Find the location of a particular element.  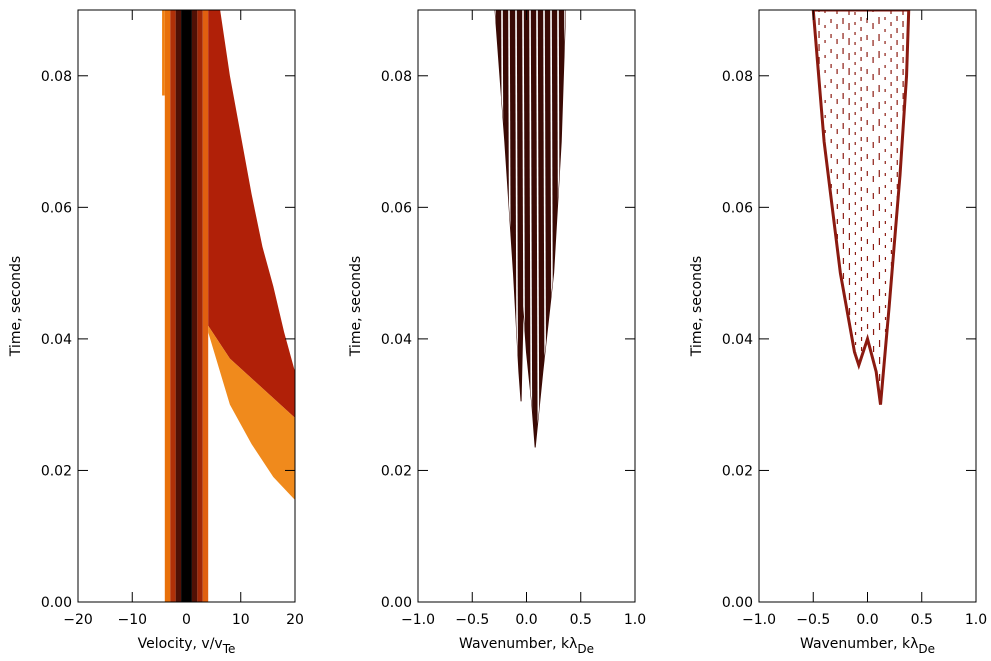

x-tick-label: −1.0 is located at coordinates (418, 620).